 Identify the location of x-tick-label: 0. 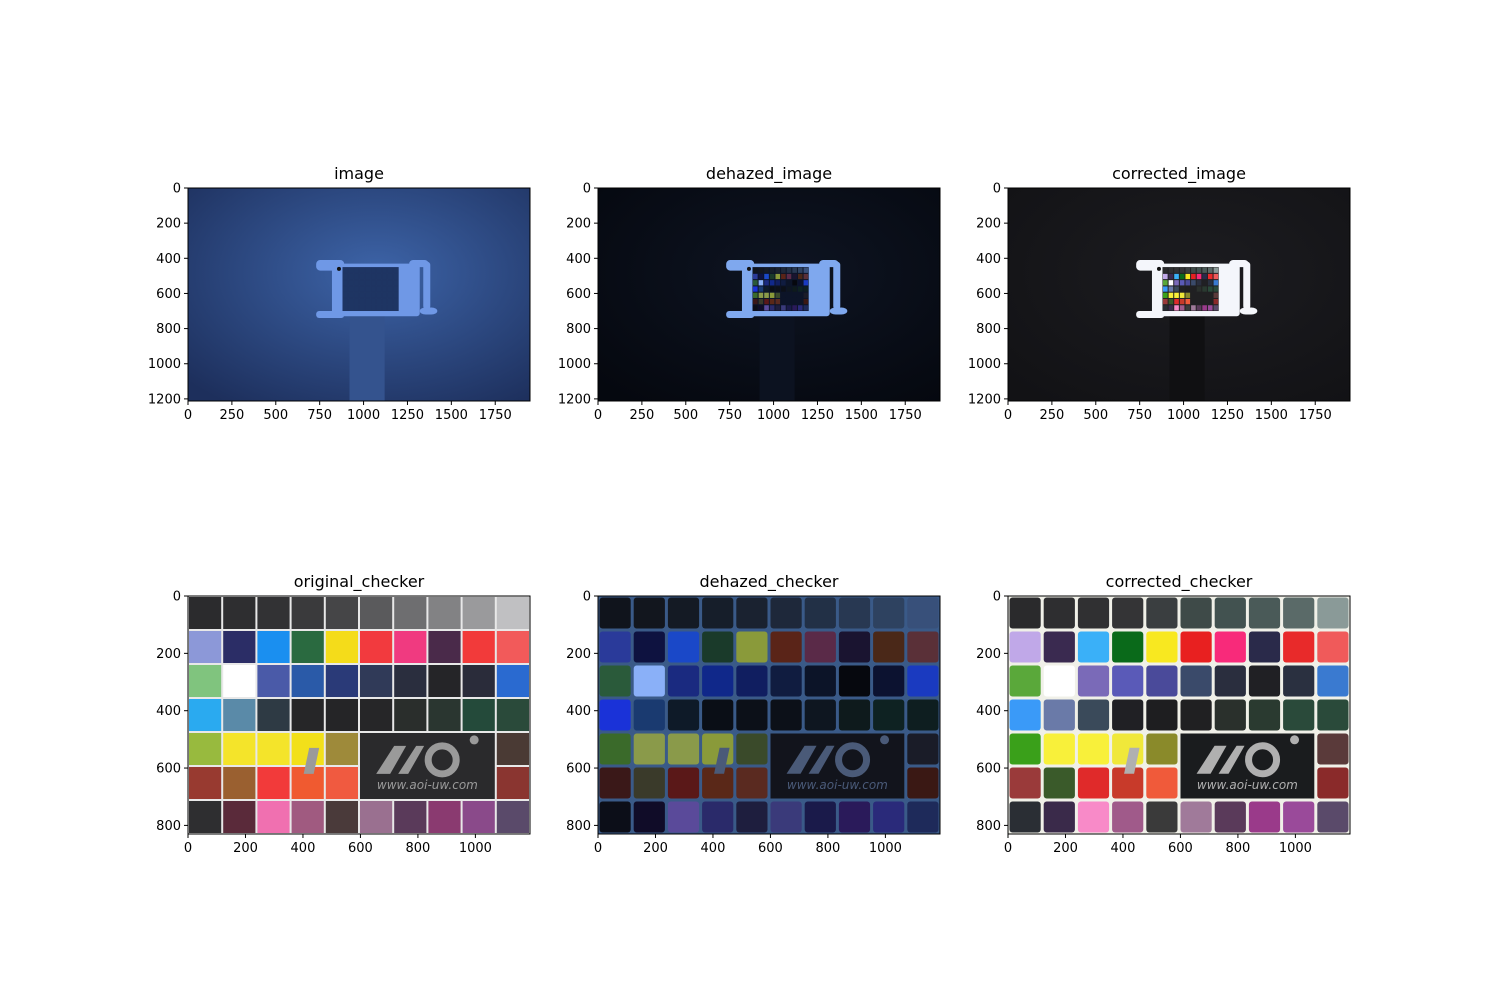
(598, 415).